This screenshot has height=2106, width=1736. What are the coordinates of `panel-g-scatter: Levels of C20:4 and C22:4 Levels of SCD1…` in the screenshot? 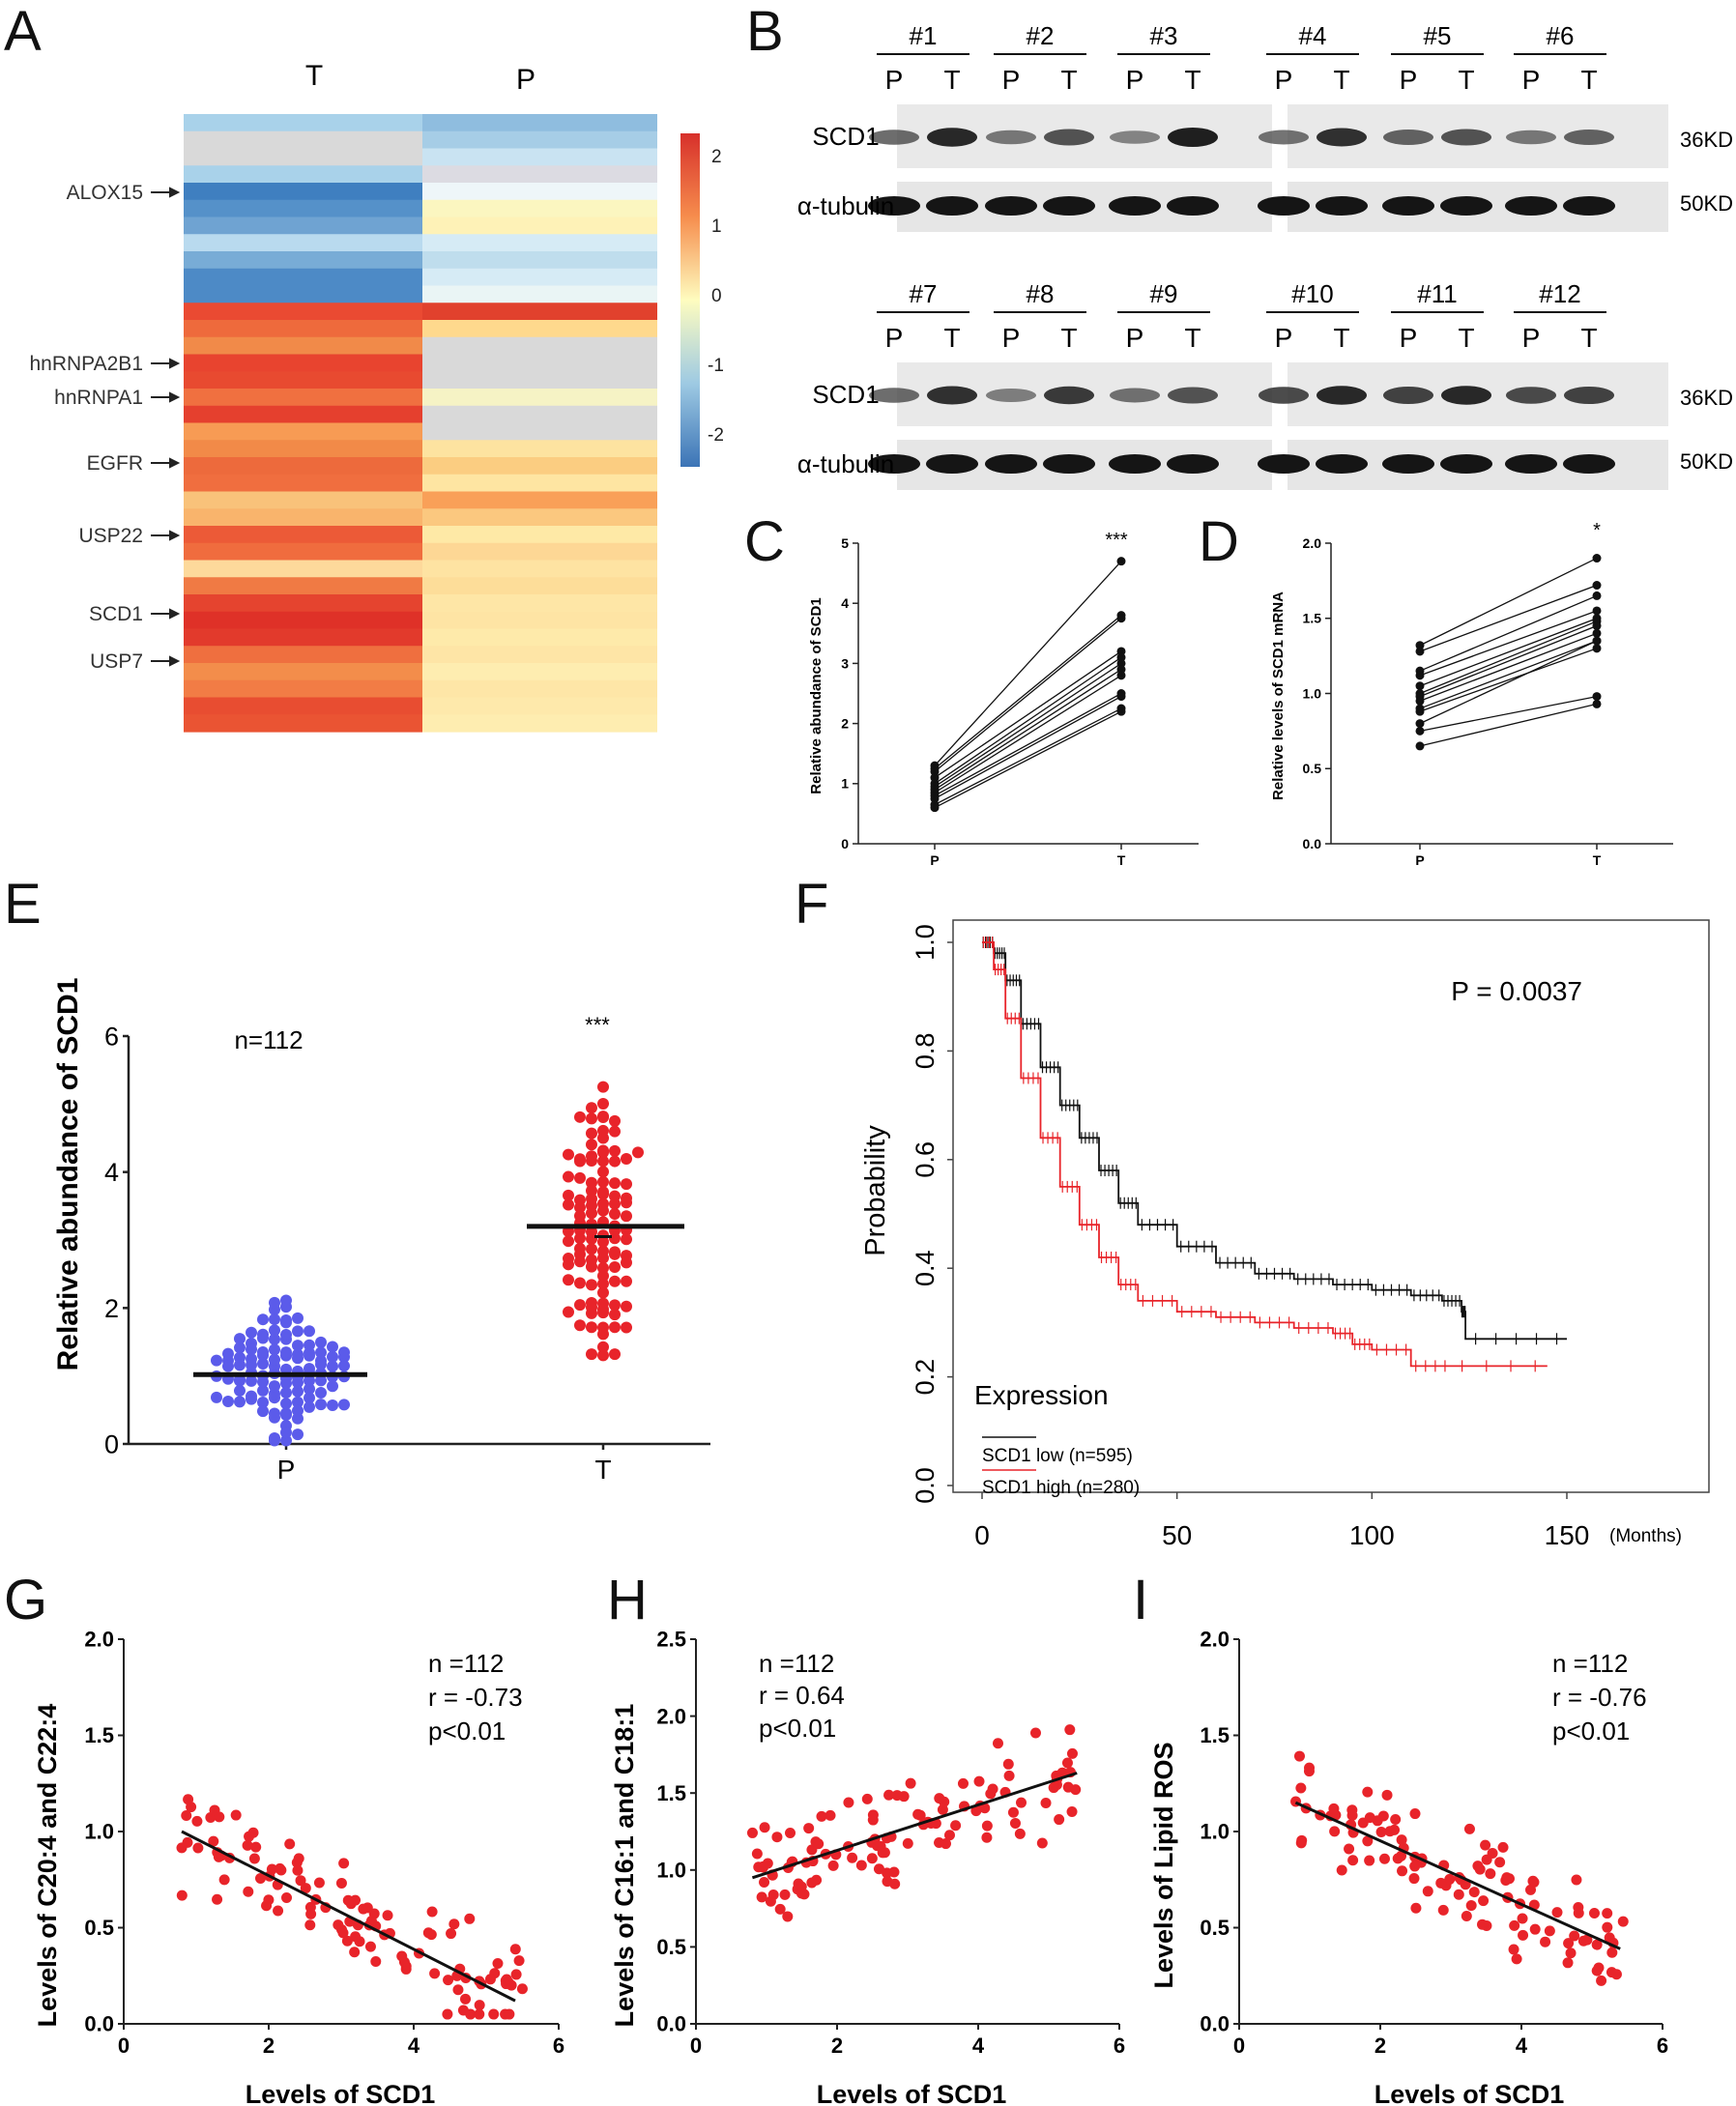 It's located at (298, 1867).